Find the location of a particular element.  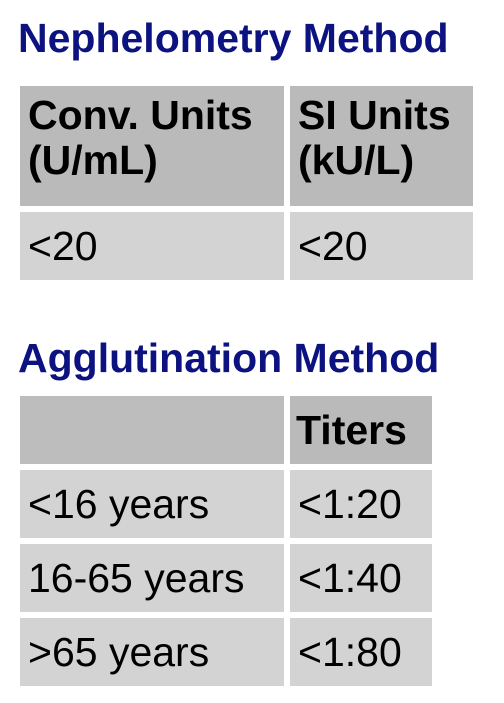

titer-cell-row-1: <1:20 is located at coordinates (361, 504).